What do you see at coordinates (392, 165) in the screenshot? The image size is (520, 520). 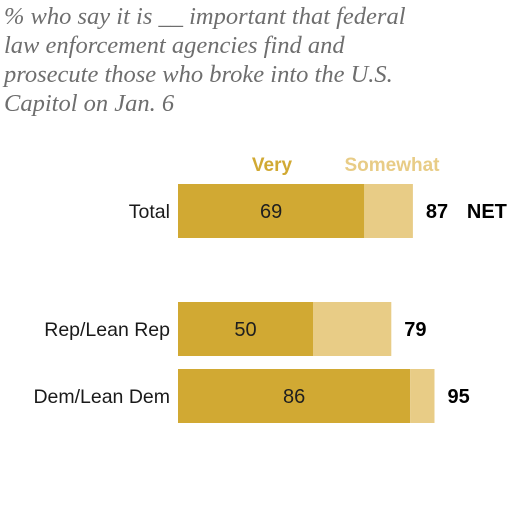 I see `legend-label-somewhat: Somewhat` at bounding box center [392, 165].